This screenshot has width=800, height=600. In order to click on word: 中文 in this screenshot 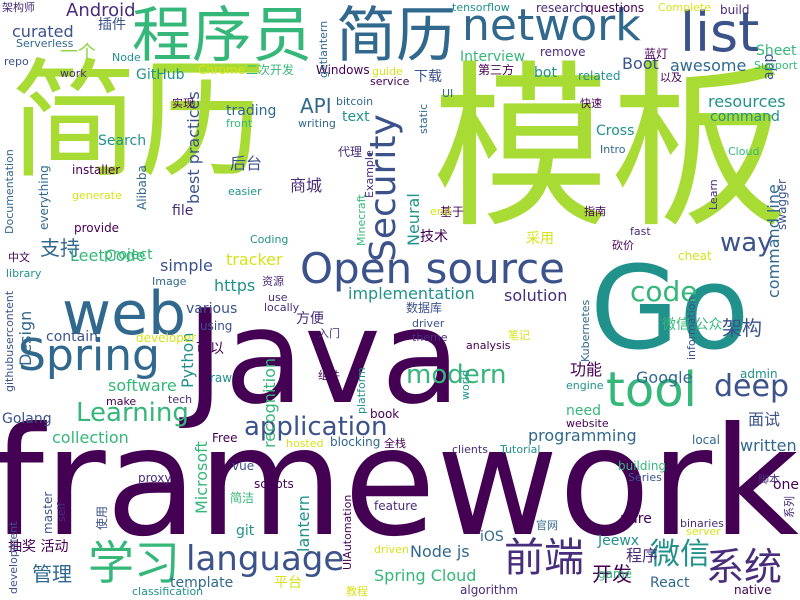, I will do `click(19, 257)`.